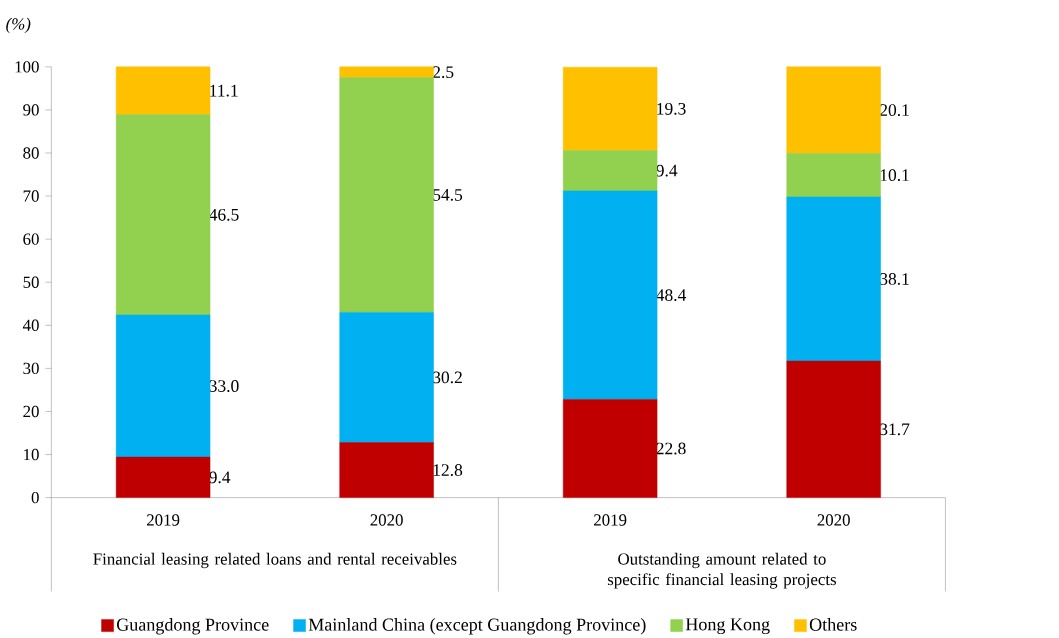 The width and height of the screenshot is (1059, 638). I want to click on y-tick-label: 50, so click(31, 282).